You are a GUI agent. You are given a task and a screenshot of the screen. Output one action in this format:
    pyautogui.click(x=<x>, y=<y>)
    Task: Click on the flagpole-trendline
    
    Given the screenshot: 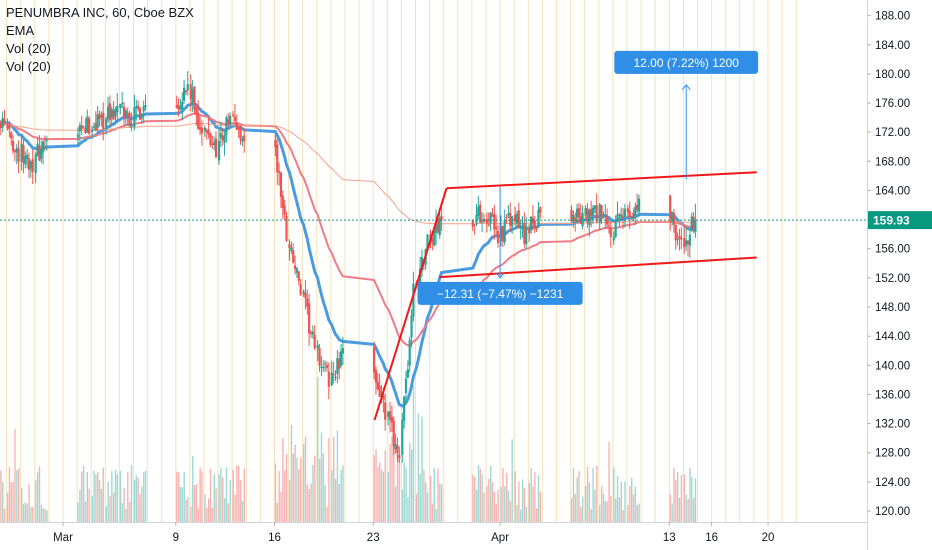 What is the action you would take?
    pyautogui.click(x=410, y=304)
    